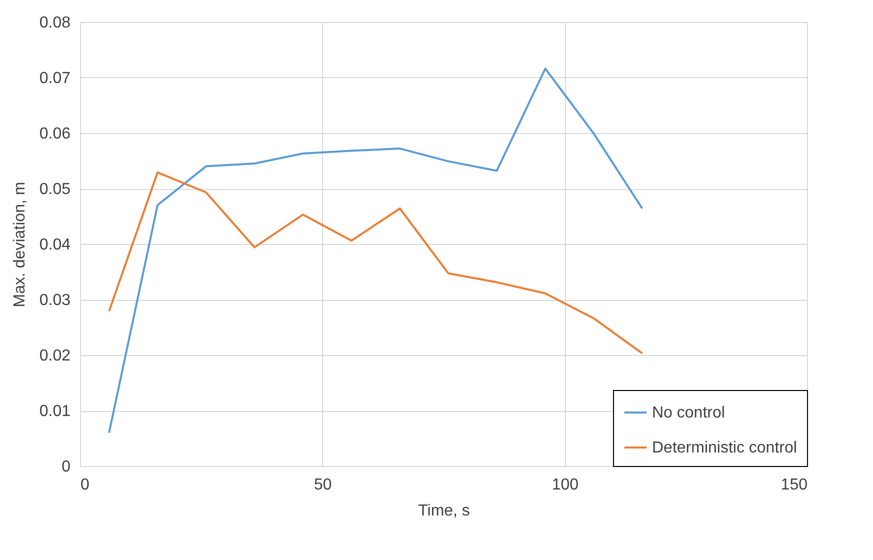 Image resolution: width=873 pixels, height=560 pixels. I want to click on y-tick-label: 0, so click(66, 467).